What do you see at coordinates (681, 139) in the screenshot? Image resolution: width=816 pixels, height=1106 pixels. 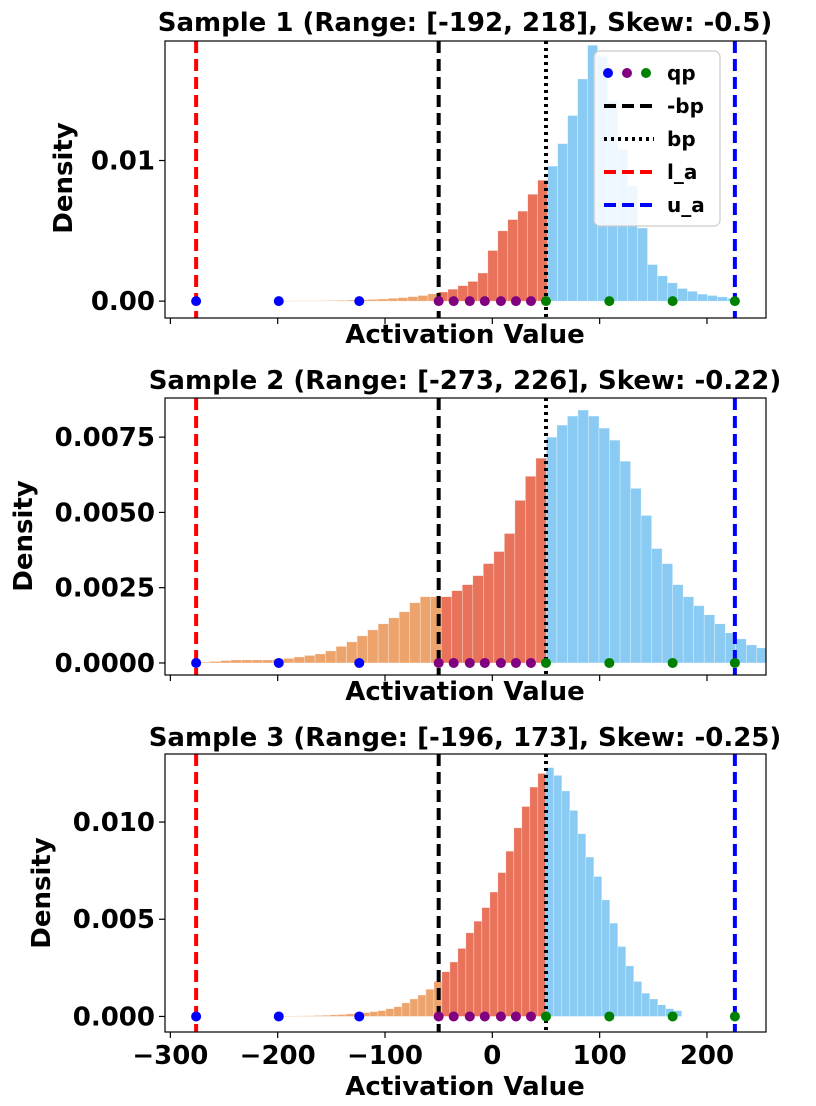 I see `legend-label: bp` at bounding box center [681, 139].